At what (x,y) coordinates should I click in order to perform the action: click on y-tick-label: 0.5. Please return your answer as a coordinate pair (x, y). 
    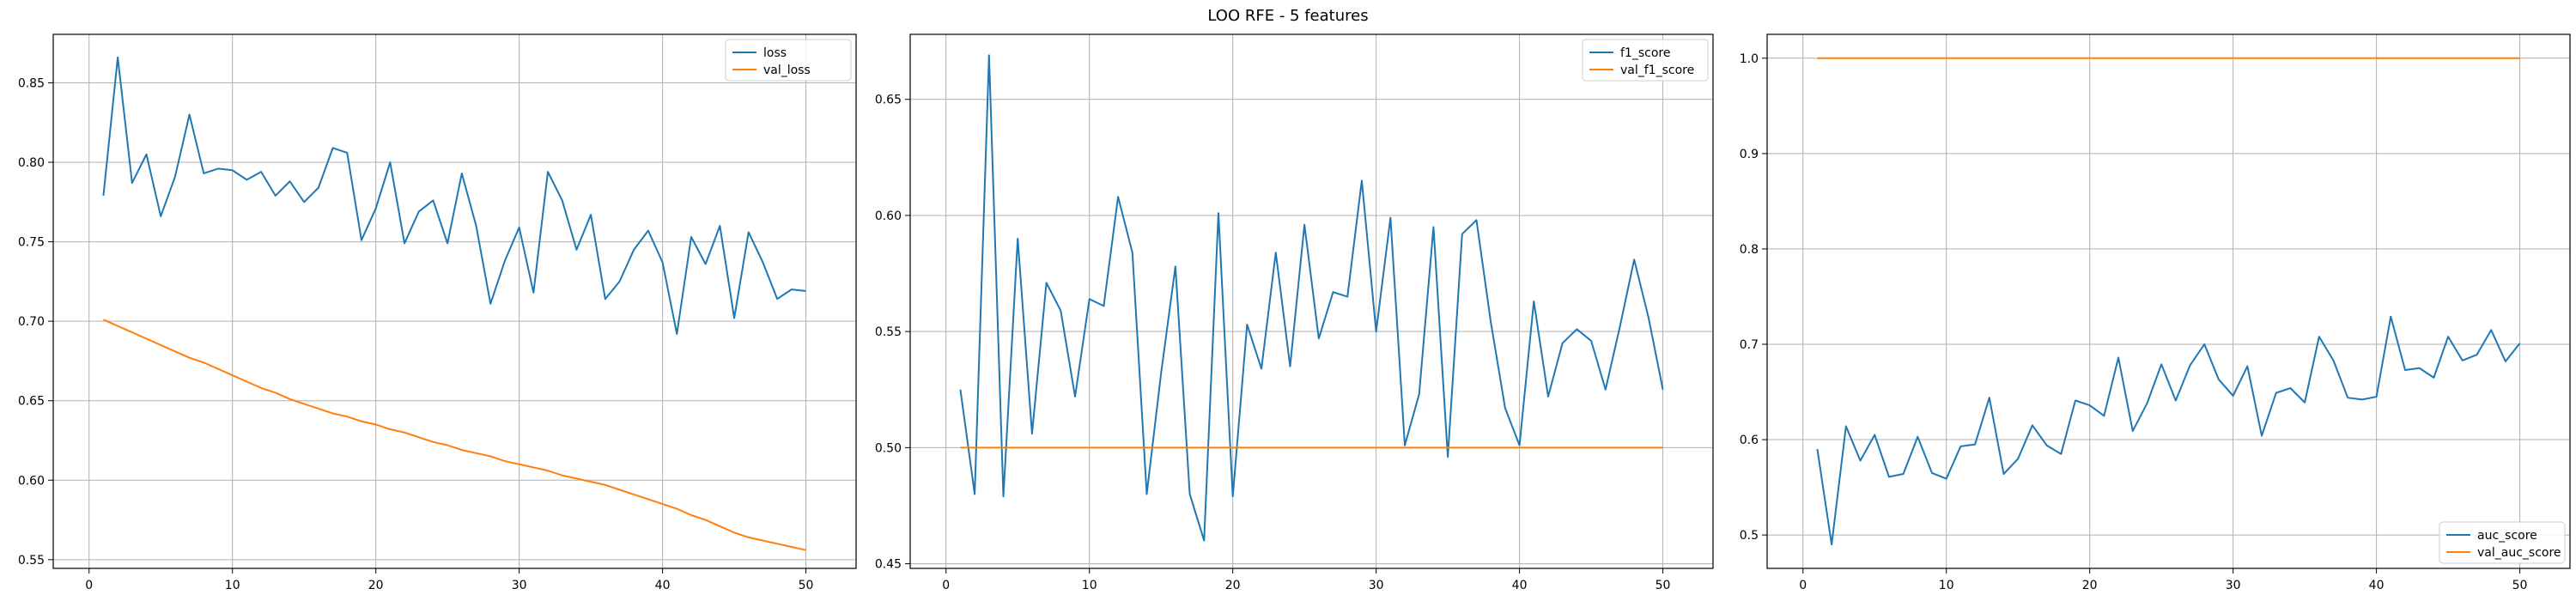
    Looking at the image, I should click on (1749, 536).